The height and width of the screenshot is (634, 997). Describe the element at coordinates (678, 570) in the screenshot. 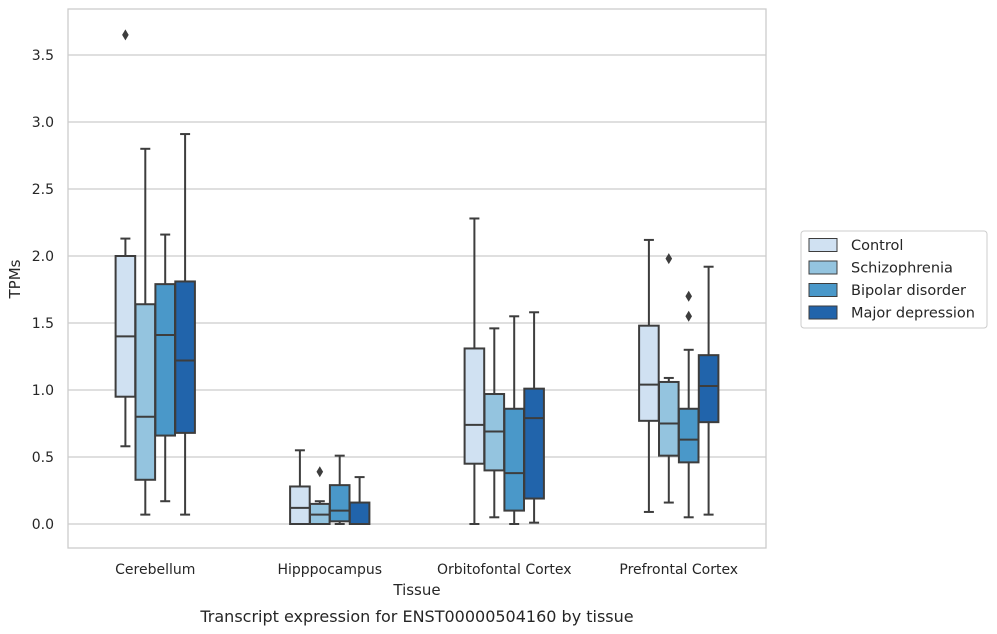

I see `x-tick-label: Prefrontal Cortex` at that location.